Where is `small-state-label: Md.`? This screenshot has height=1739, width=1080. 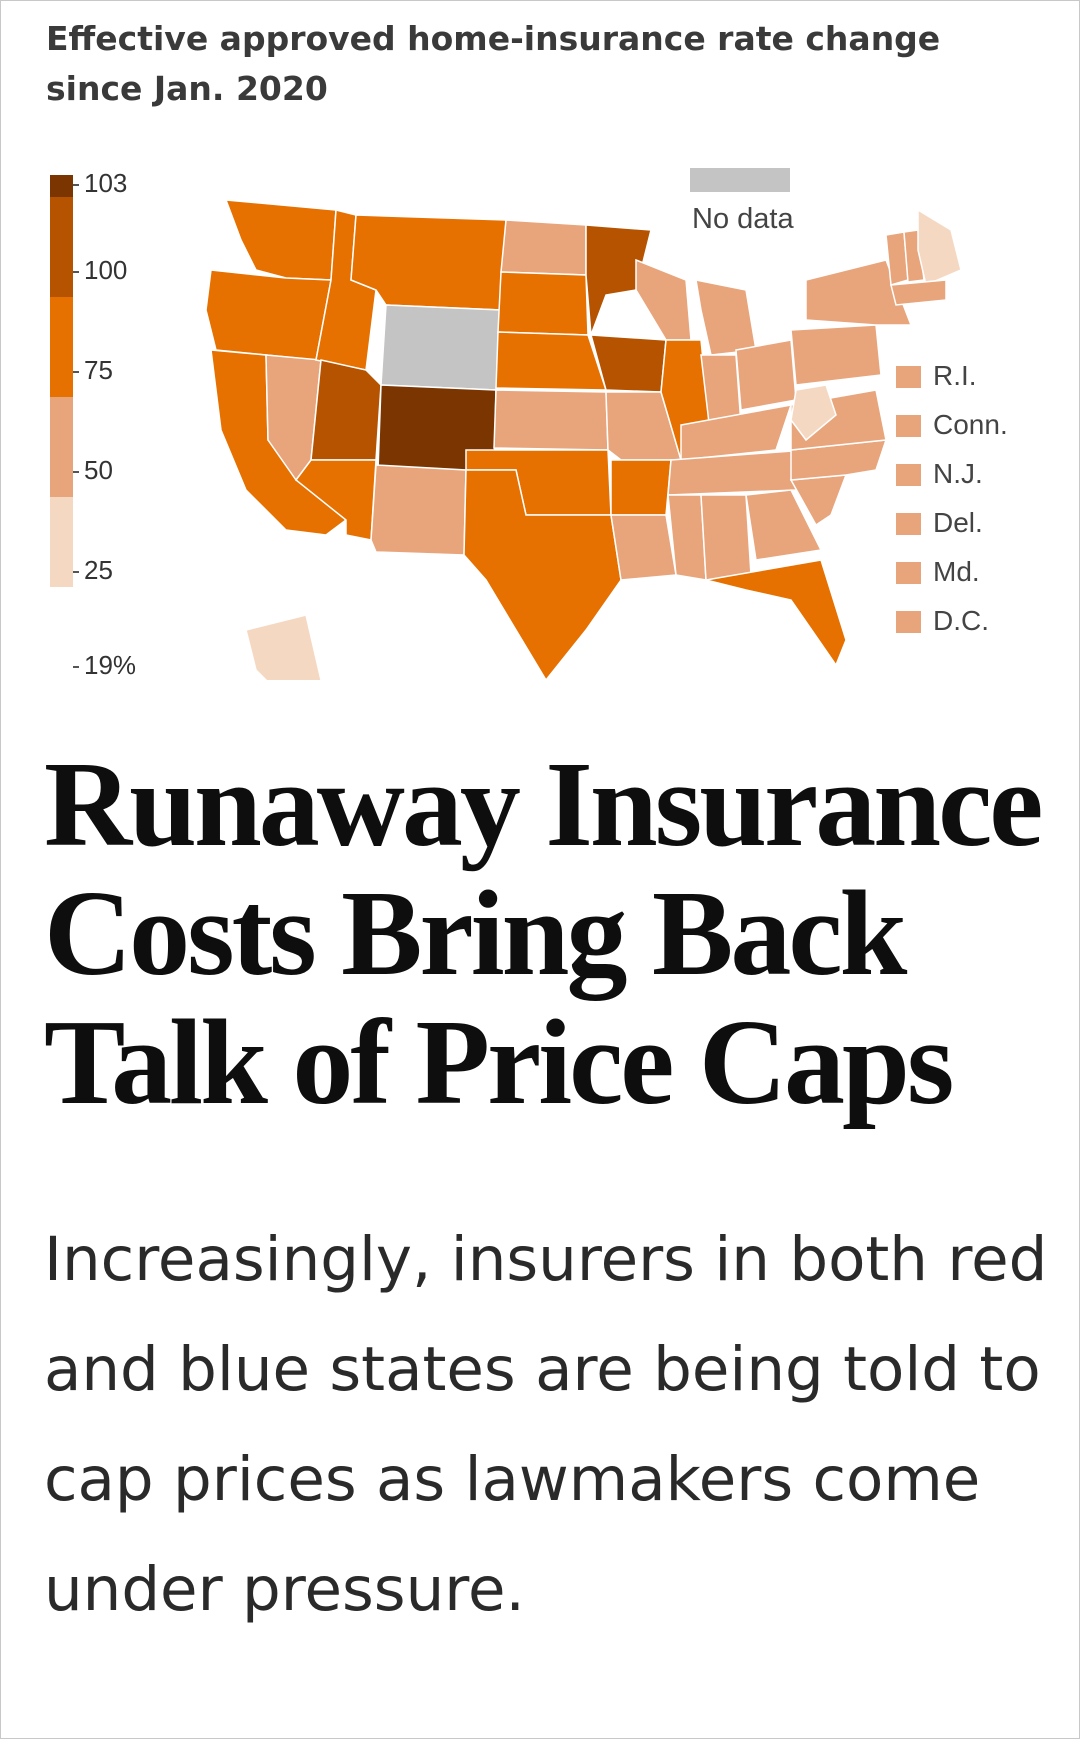 small-state-label: Md. is located at coordinates (956, 571).